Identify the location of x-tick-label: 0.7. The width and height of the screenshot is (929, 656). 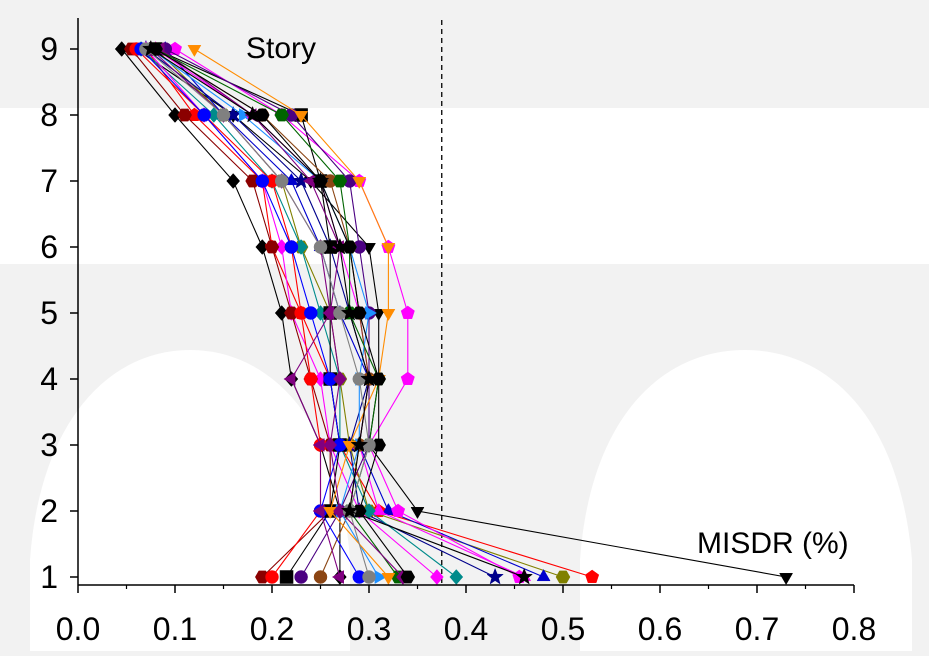
(757, 629).